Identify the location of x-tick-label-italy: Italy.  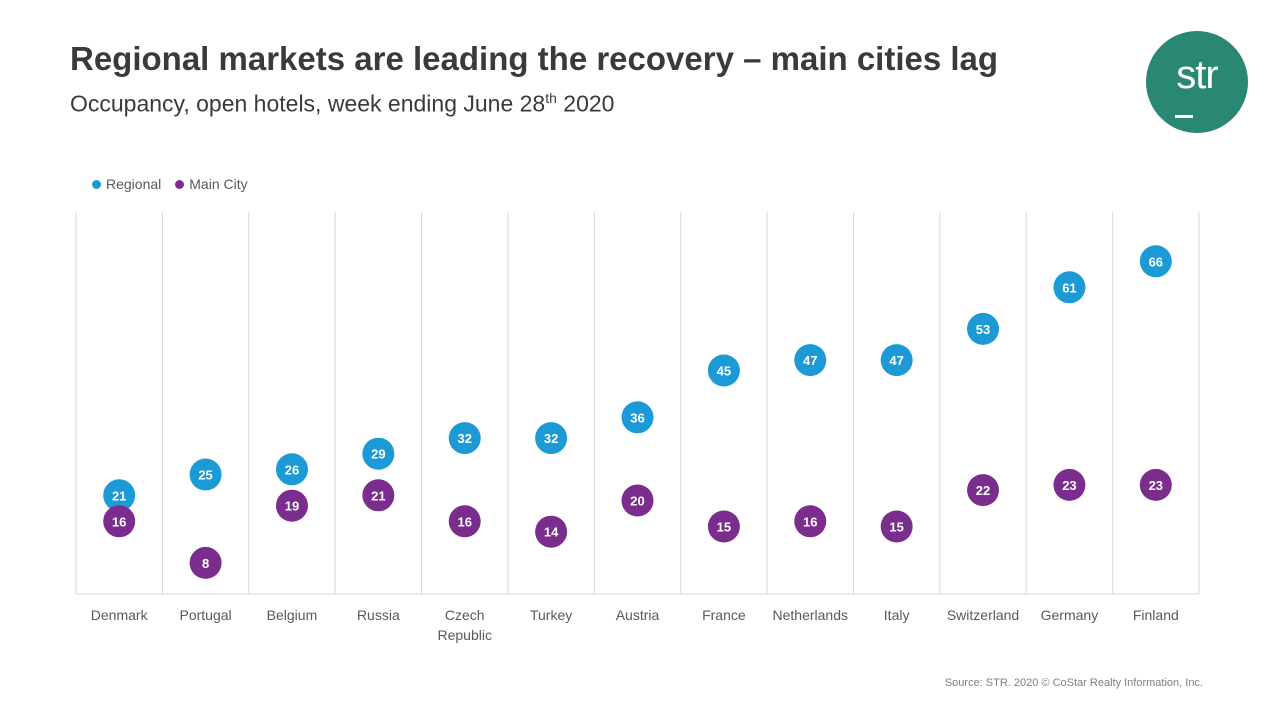
(897, 615).